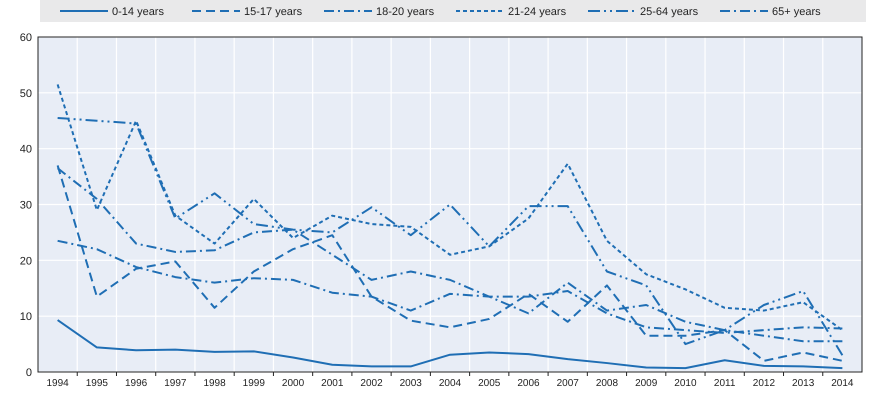  Describe the element at coordinates (405, 12) in the screenshot. I see `legend-label: 18-20 years` at that location.